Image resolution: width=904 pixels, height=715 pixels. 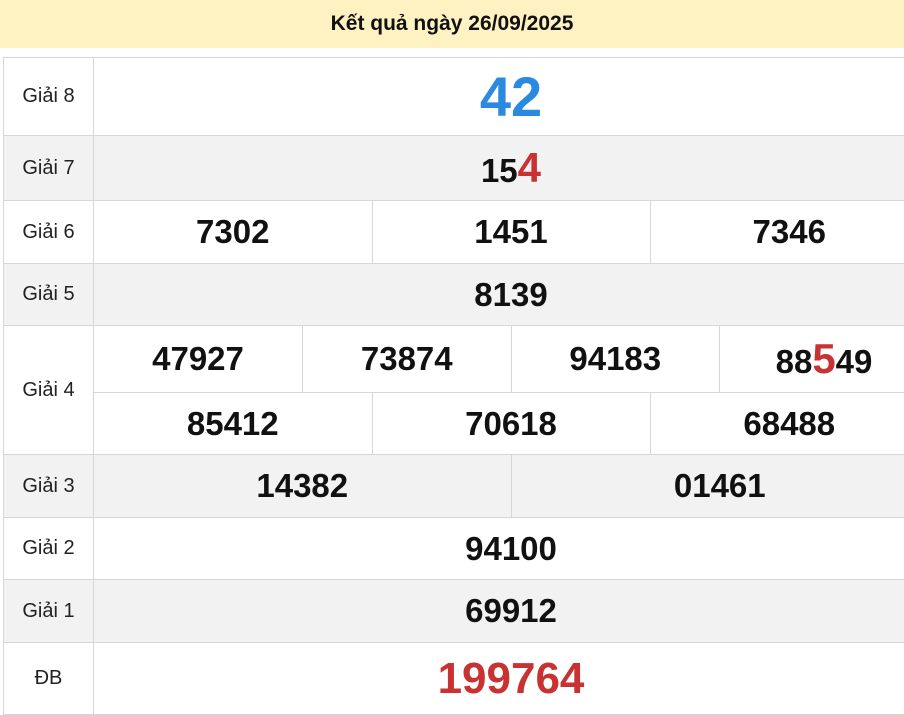 What do you see at coordinates (854, 361) in the screenshot?
I see `number-text: 49` at bounding box center [854, 361].